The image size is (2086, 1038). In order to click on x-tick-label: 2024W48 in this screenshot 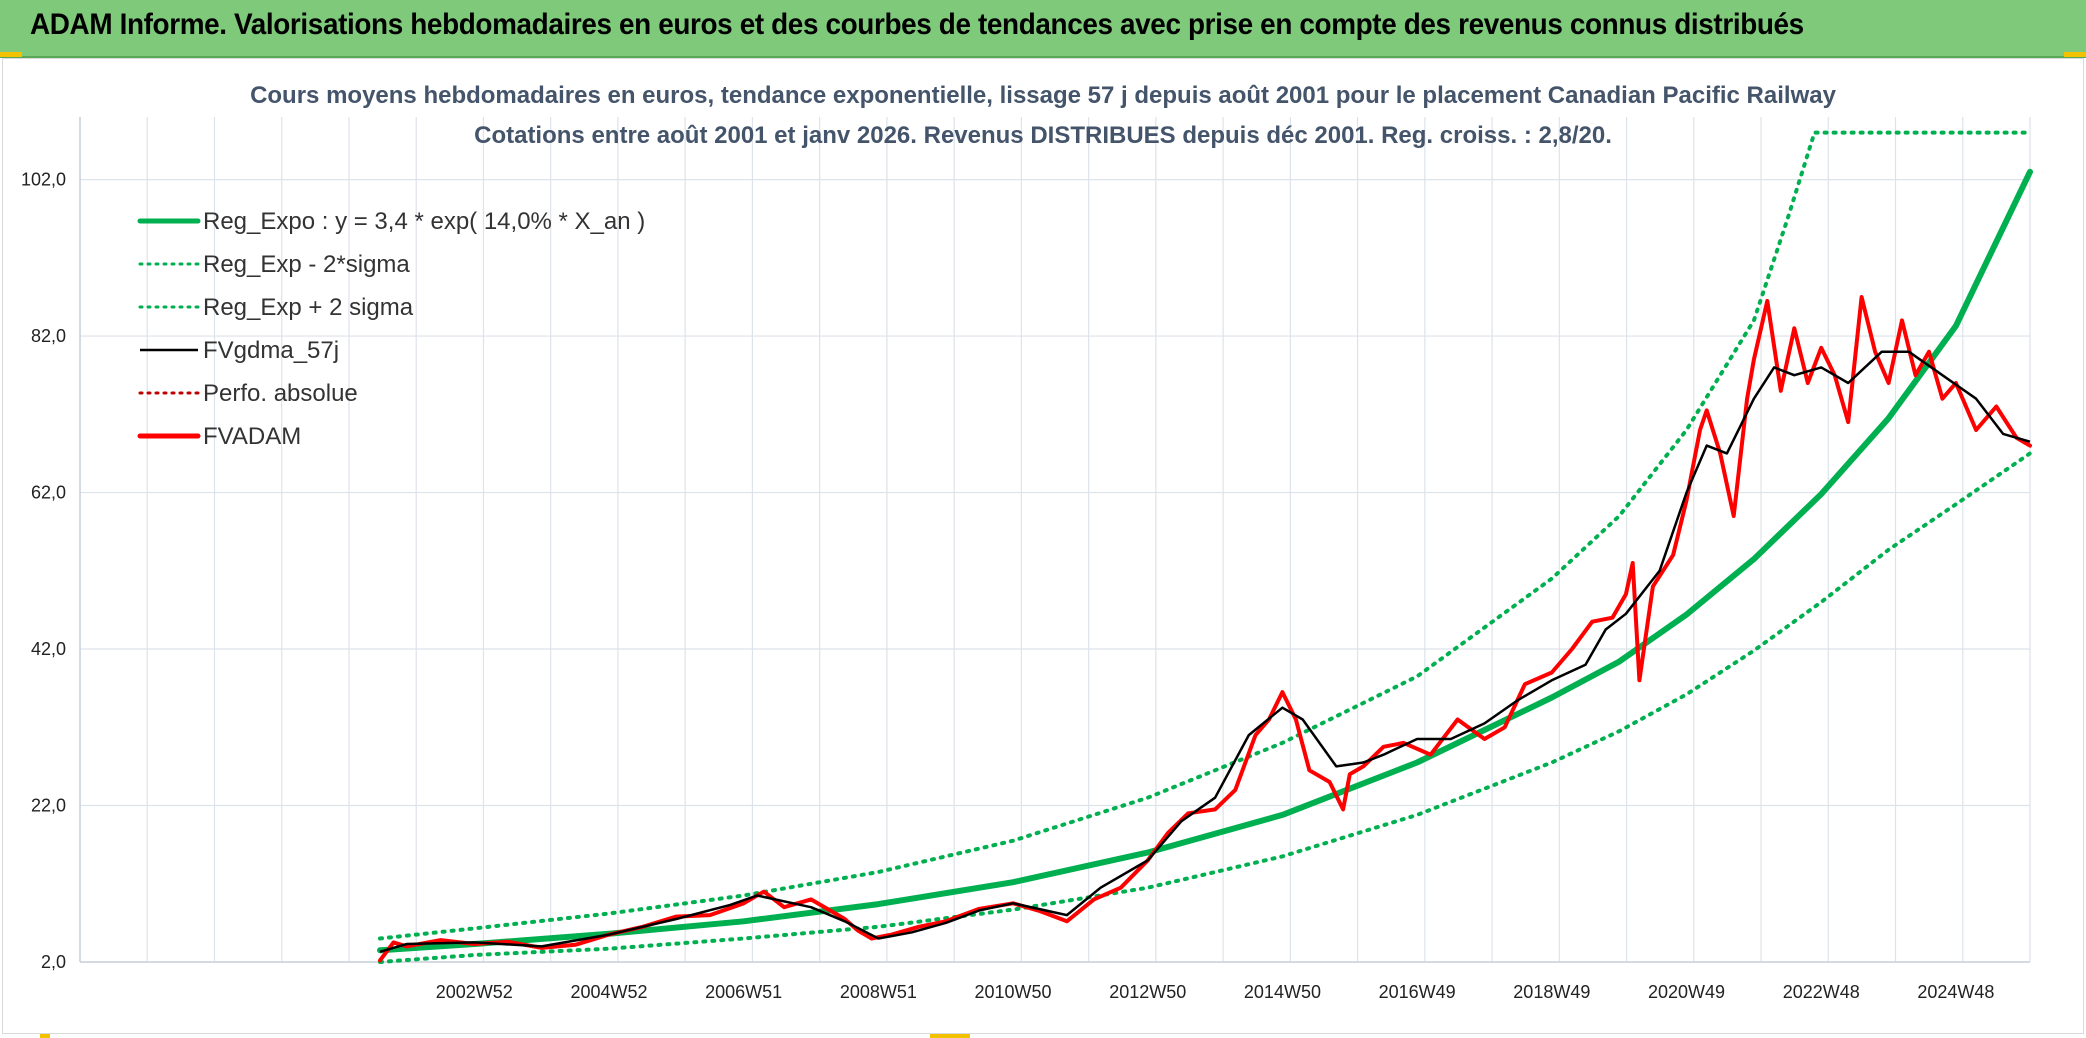, I will do `click(1955, 992)`.